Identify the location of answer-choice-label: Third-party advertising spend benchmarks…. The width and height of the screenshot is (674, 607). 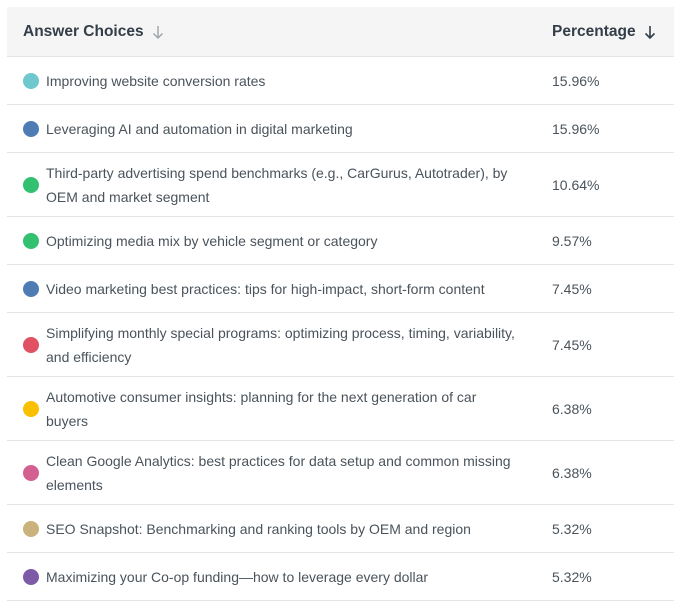
(277, 184).